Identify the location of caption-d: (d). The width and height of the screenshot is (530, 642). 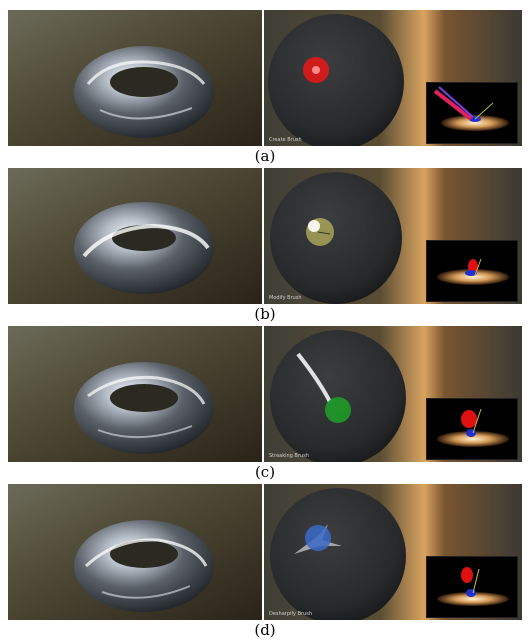
(265, 630).